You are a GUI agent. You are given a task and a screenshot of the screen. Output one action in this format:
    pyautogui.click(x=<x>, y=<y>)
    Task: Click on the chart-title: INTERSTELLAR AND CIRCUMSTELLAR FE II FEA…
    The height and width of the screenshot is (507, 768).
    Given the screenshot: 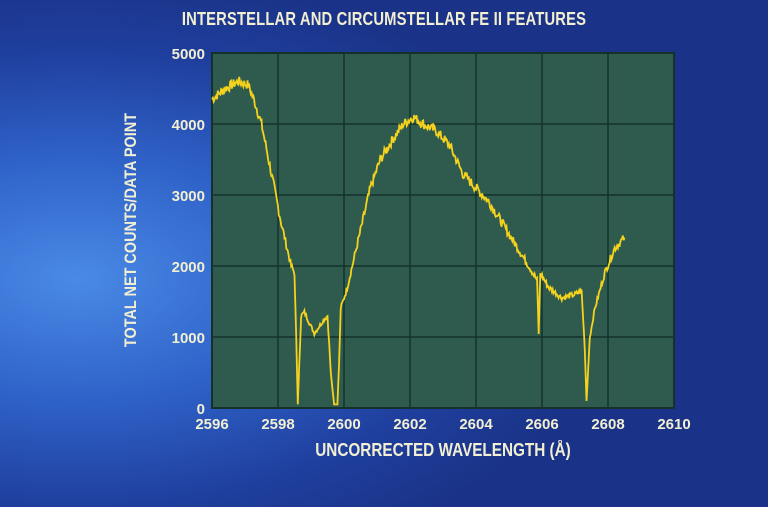 What is the action you would take?
    pyautogui.click(x=384, y=19)
    